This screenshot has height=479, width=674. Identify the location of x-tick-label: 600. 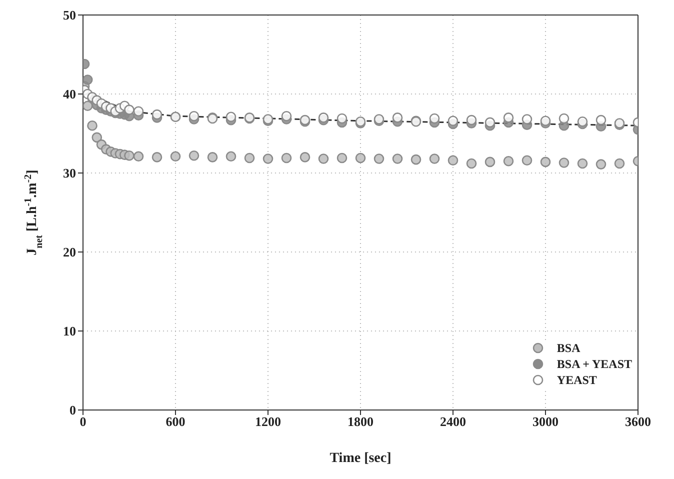
(176, 422).